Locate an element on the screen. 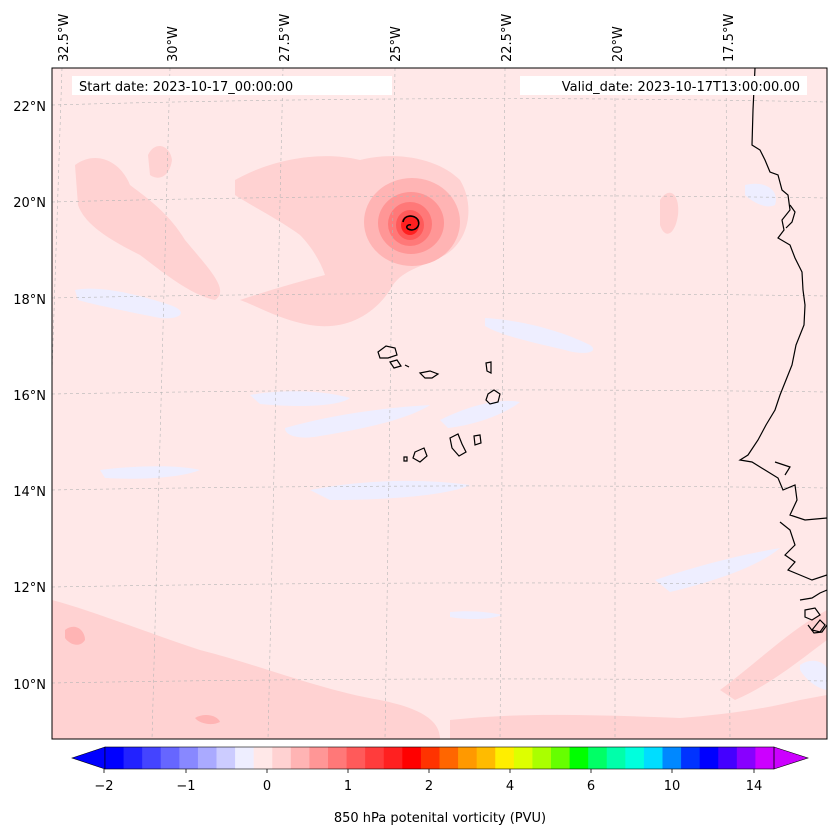 The height and width of the screenshot is (836, 837). south-band is located at coordinates (638, 717).